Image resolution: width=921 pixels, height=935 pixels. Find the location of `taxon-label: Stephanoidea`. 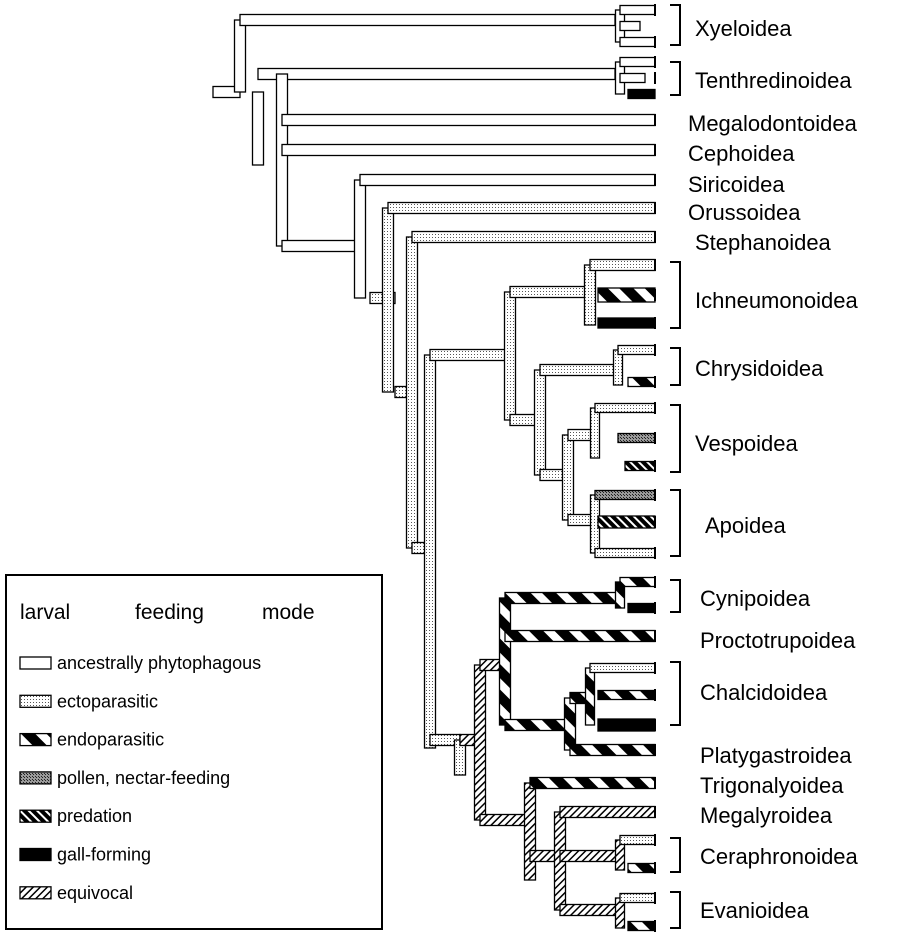

taxon-label: Stephanoidea is located at coordinates (763, 242).